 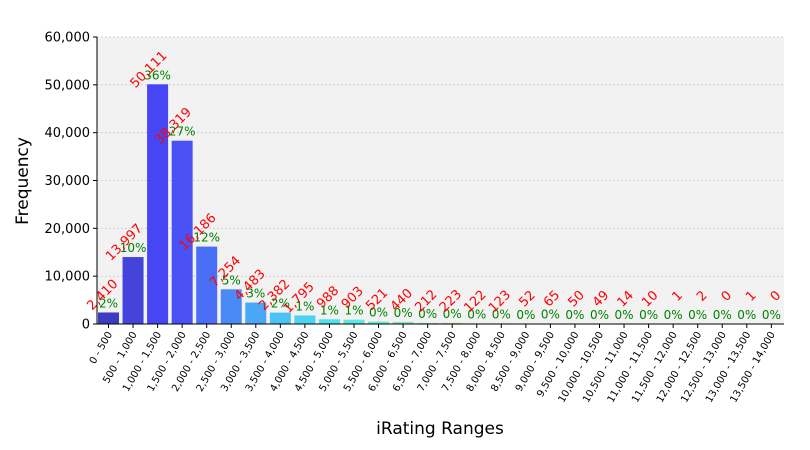 I want to click on percent-label: 3%, so click(x=255, y=294).